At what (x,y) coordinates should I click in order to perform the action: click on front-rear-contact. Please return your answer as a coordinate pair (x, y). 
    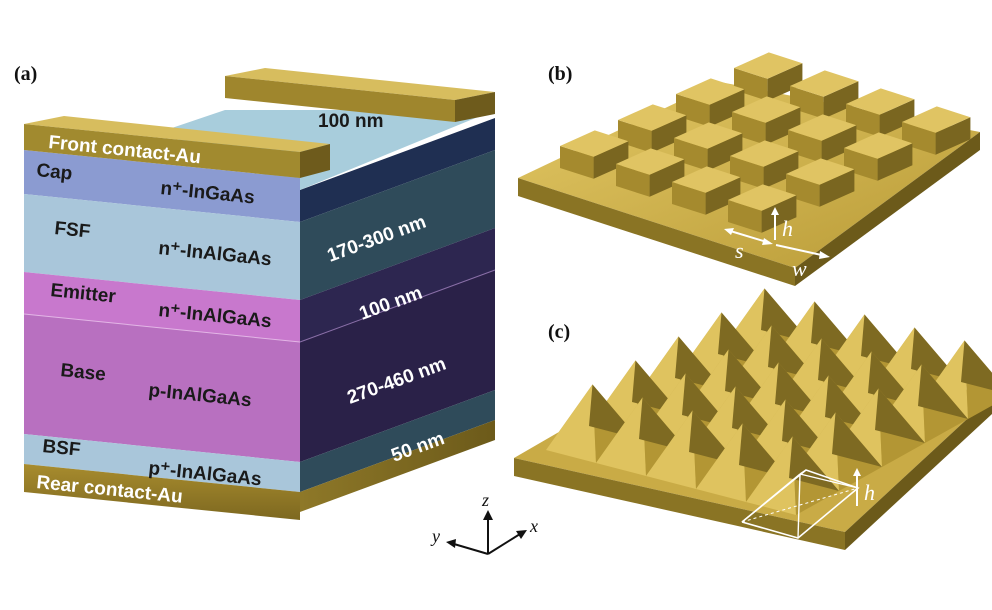
    Looking at the image, I should click on (162, 492).